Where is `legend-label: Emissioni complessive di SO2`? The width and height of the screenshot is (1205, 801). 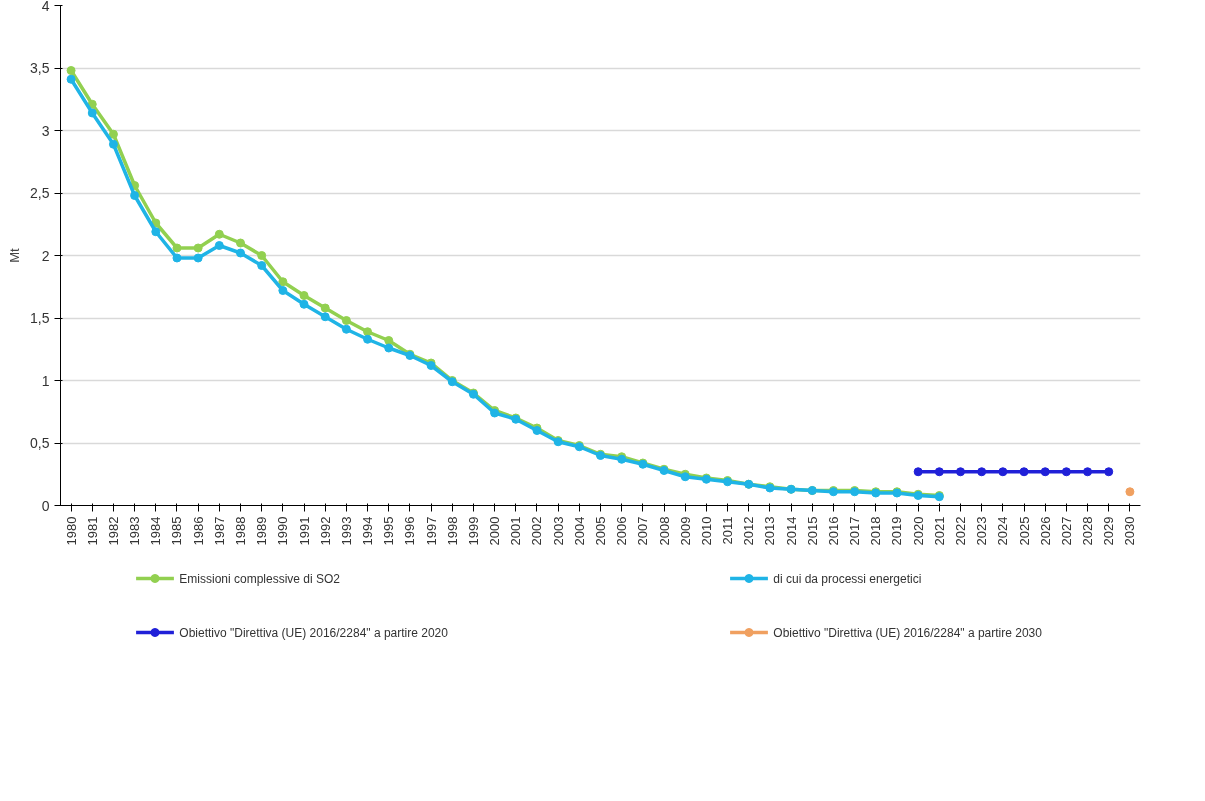
legend-label: Emissioni complessive di SO2 is located at coordinates (260, 578).